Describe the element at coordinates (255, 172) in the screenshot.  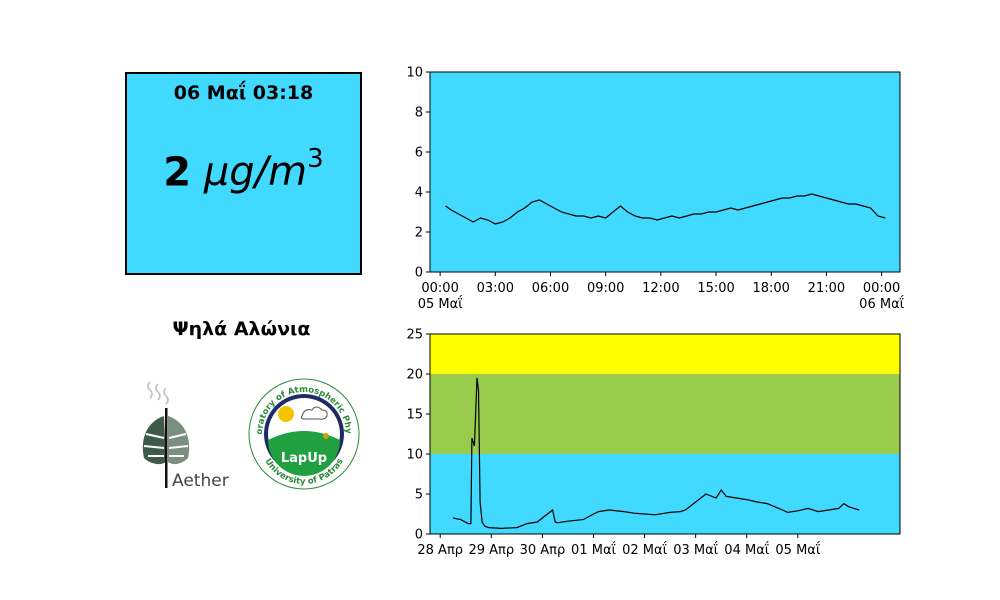
I see `reading-unit-base: μg/m` at that location.